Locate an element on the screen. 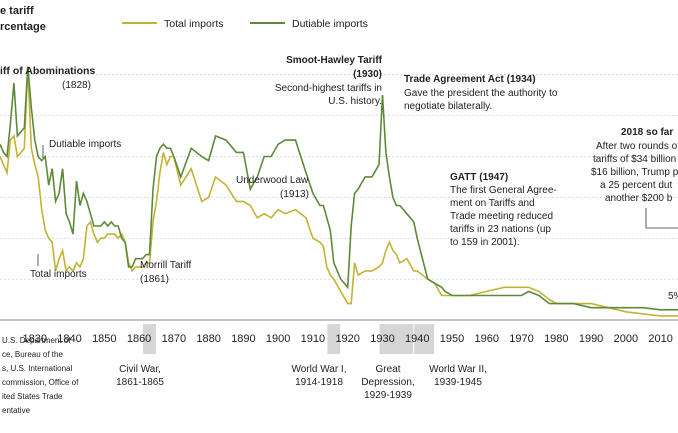 This screenshot has width=678, height=433. period-civil-war-line2: 1861-1865 is located at coordinates (140, 382).